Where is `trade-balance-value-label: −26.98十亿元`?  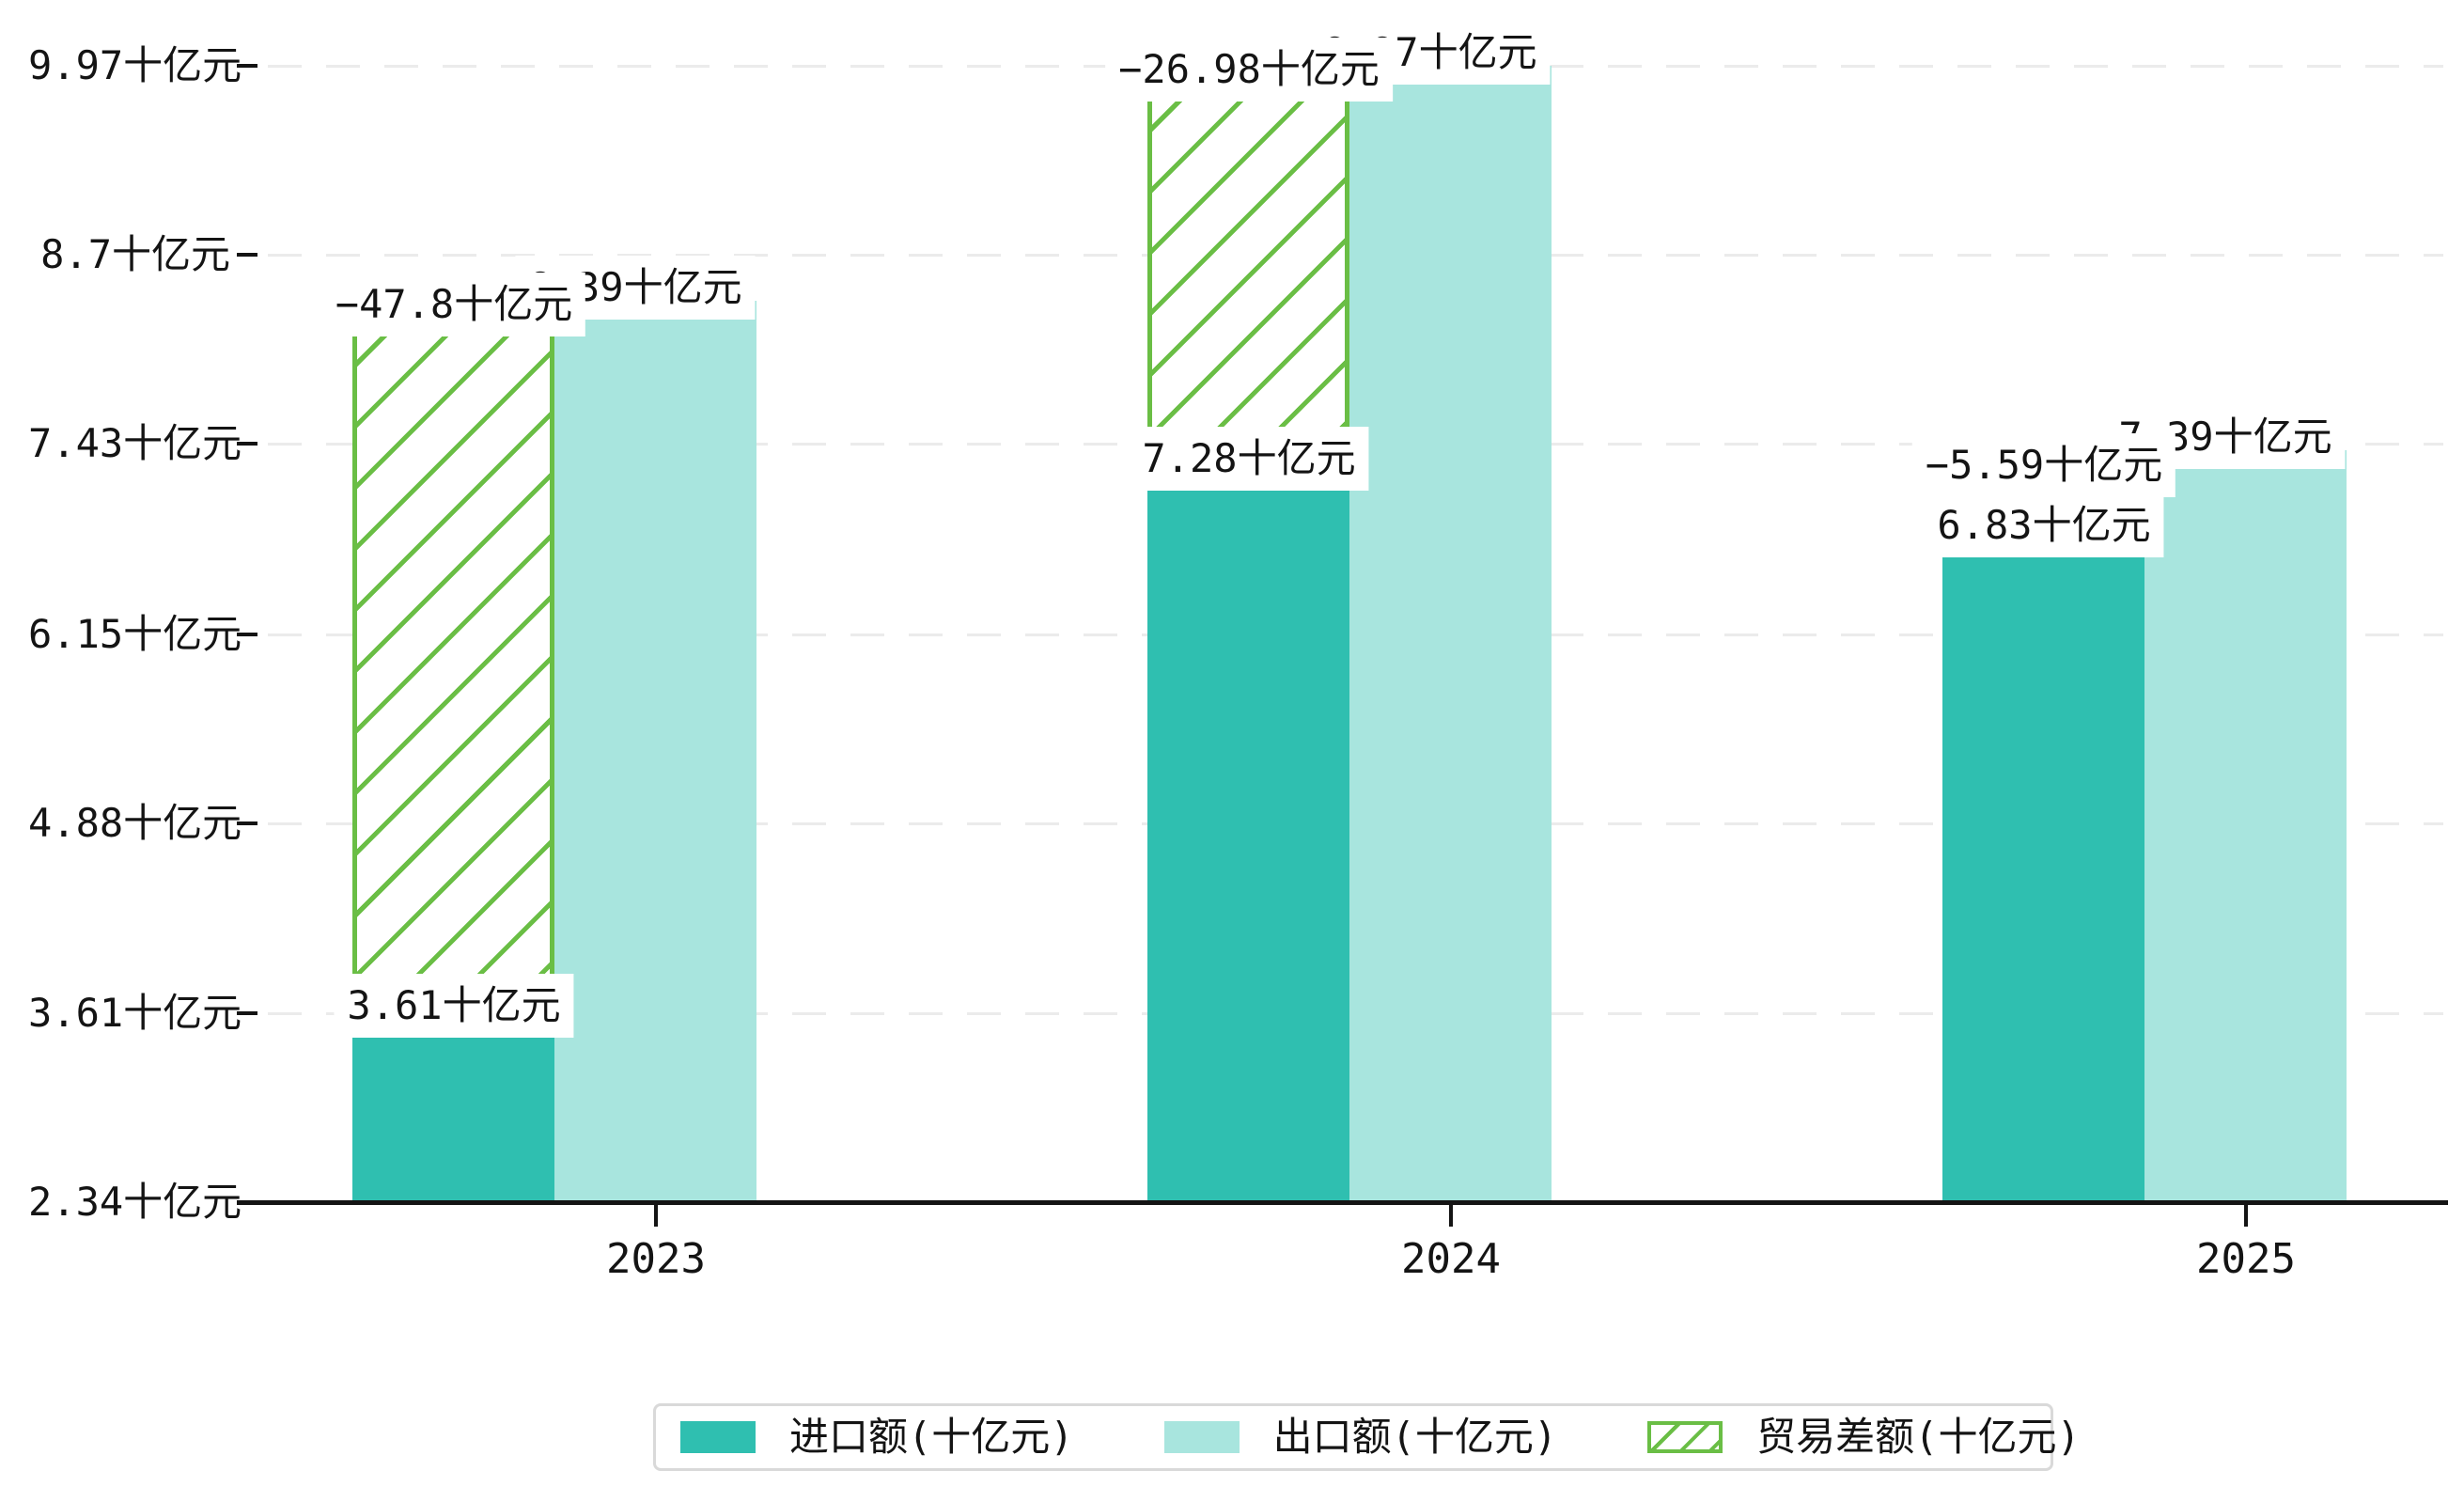 trade-balance-value-label: −26.98十亿元 is located at coordinates (1249, 69).